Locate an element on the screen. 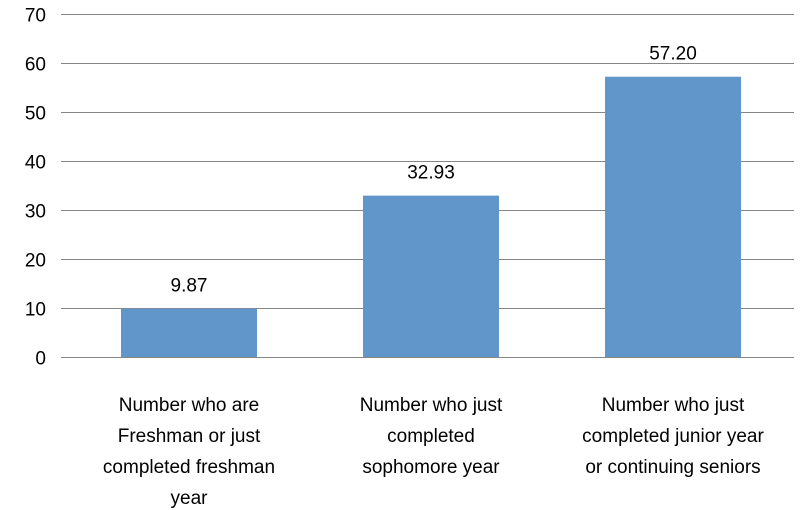 Image resolution: width=804 pixels, height=510 pixels. category-label: completed junior year is located at coordinates (673, 436).